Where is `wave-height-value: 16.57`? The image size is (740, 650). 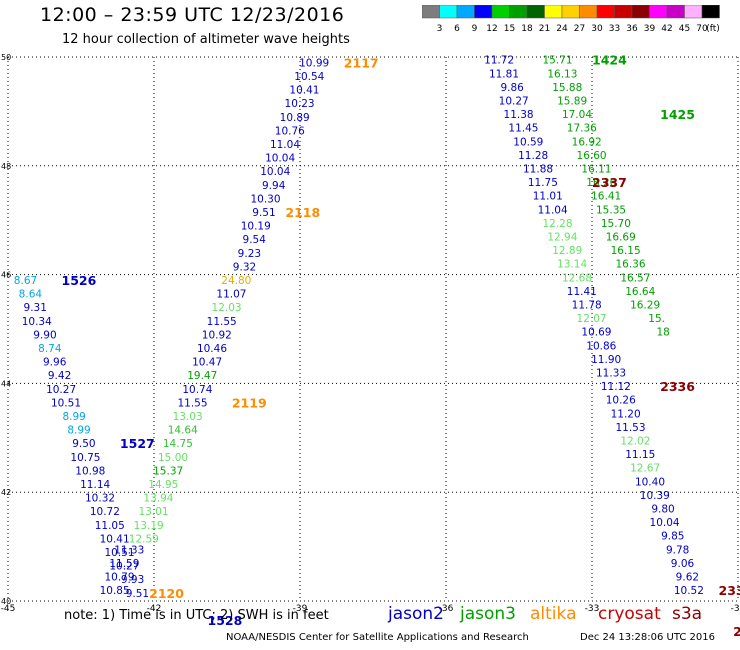 wave-height-value: 16.57 is located at coordinates (635, 278).